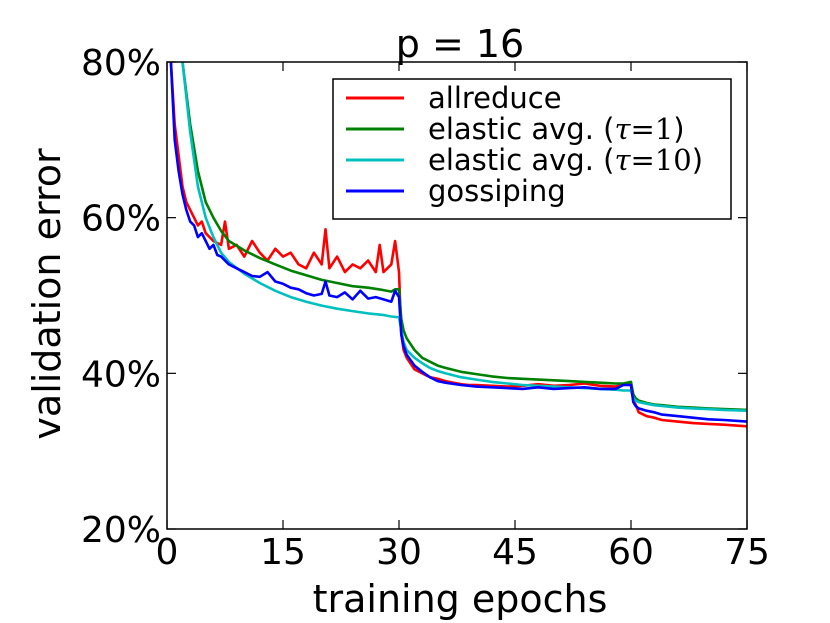  I want to click on chart-title: p = 16, so click(460, 44).